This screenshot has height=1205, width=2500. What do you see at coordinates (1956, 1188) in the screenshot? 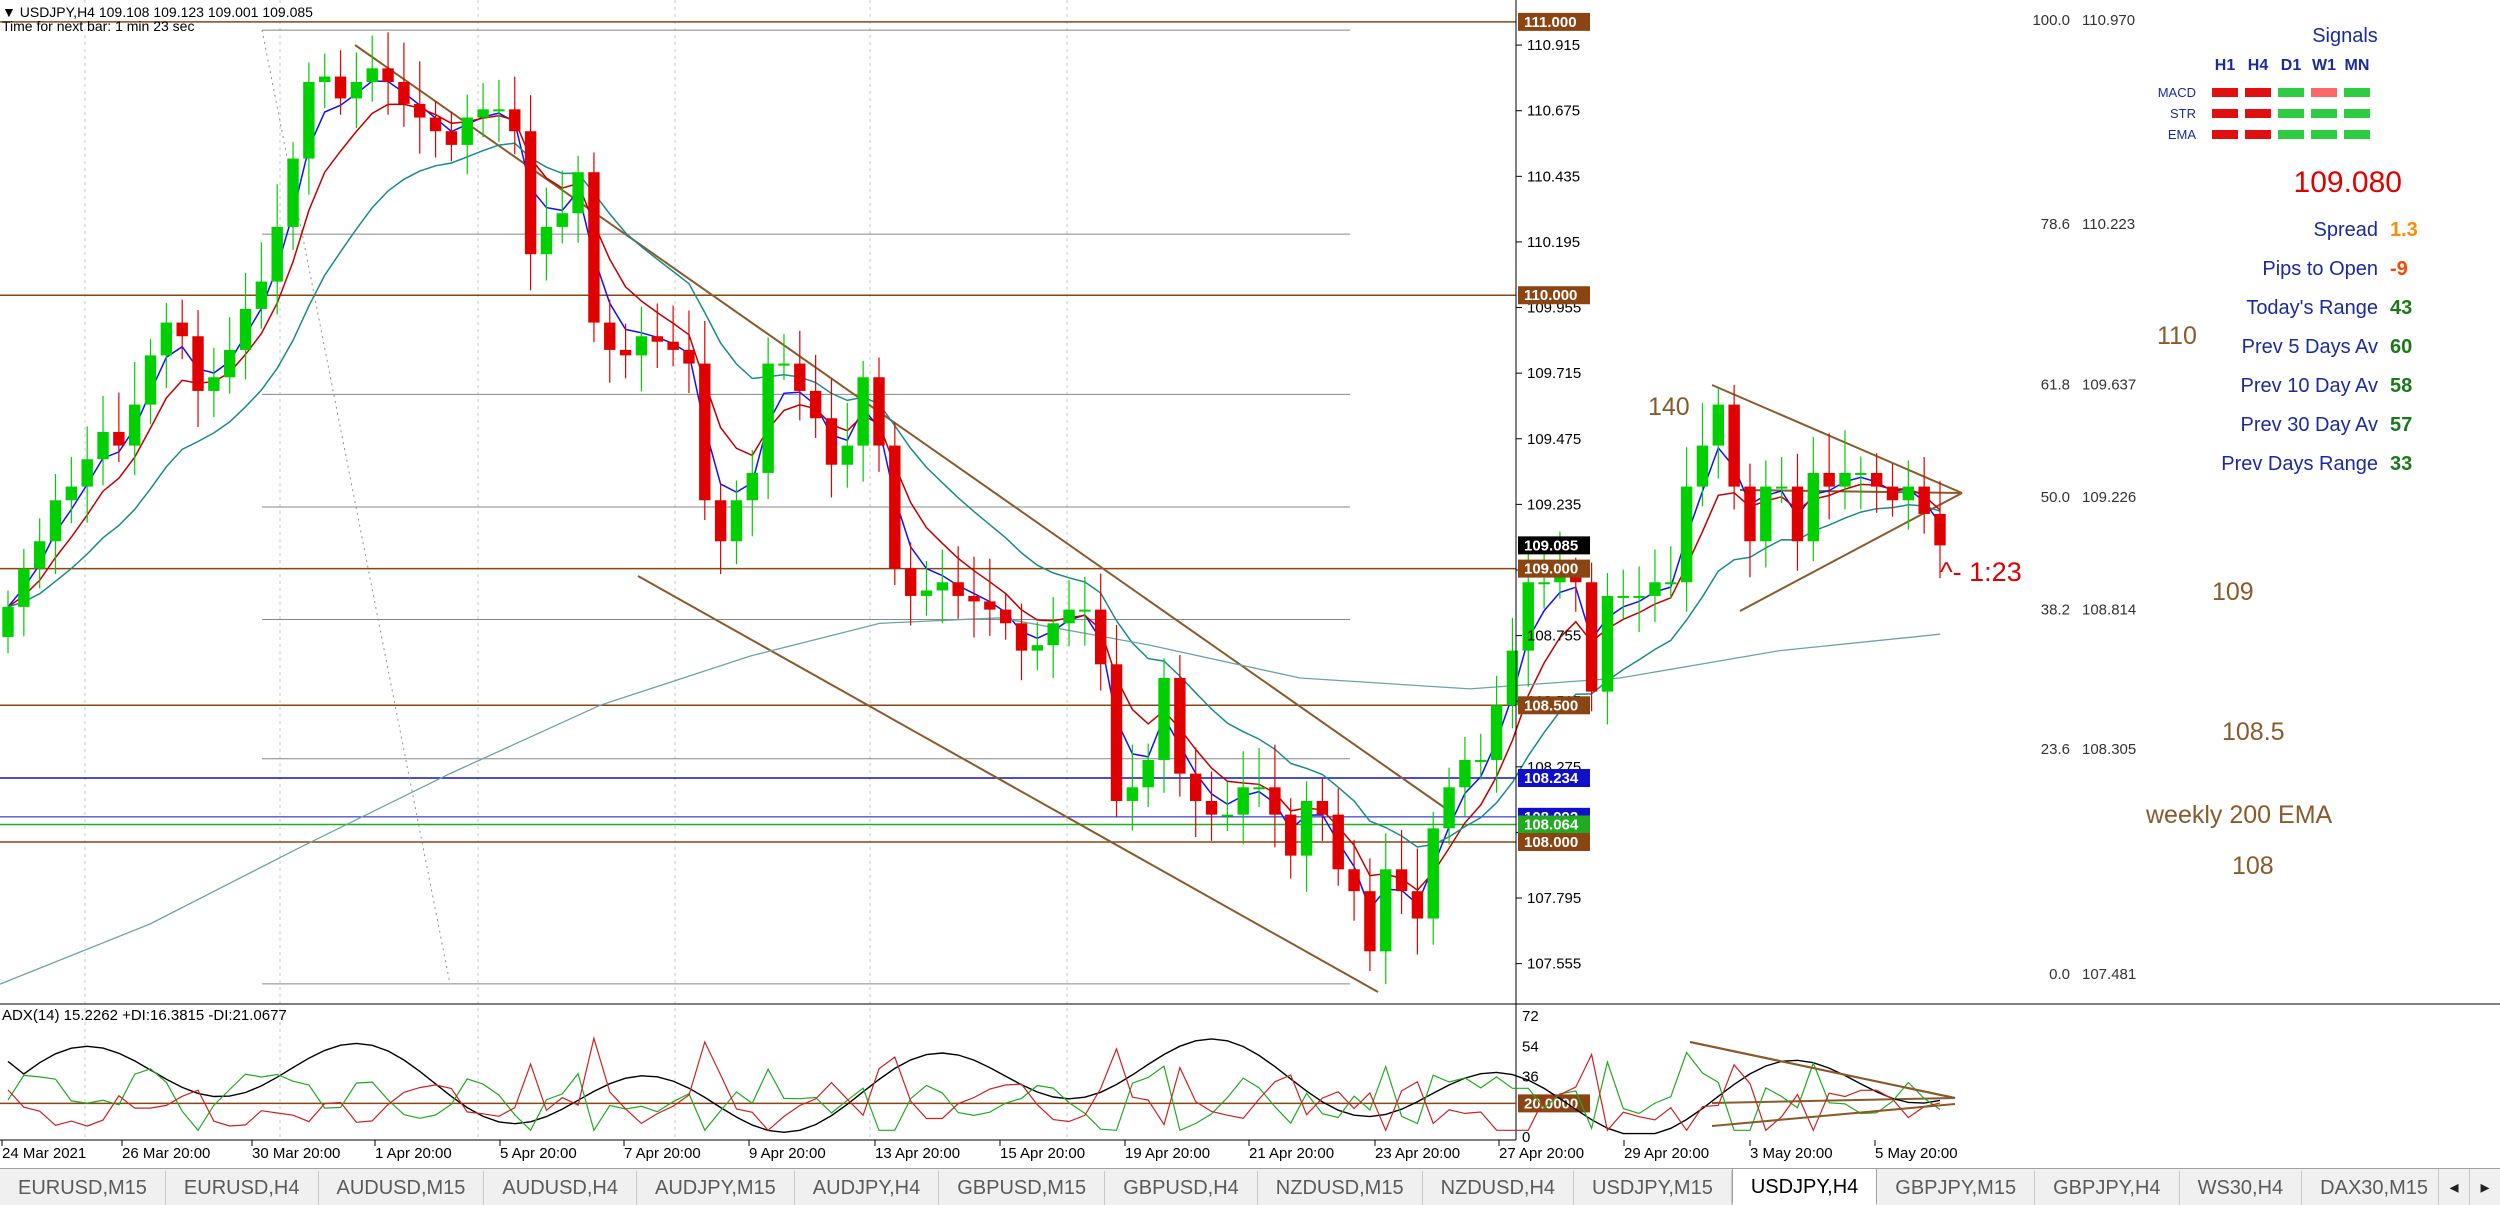
I see `chart-tab: GBPJPY,M15` at bounding box center [1956, 1188].